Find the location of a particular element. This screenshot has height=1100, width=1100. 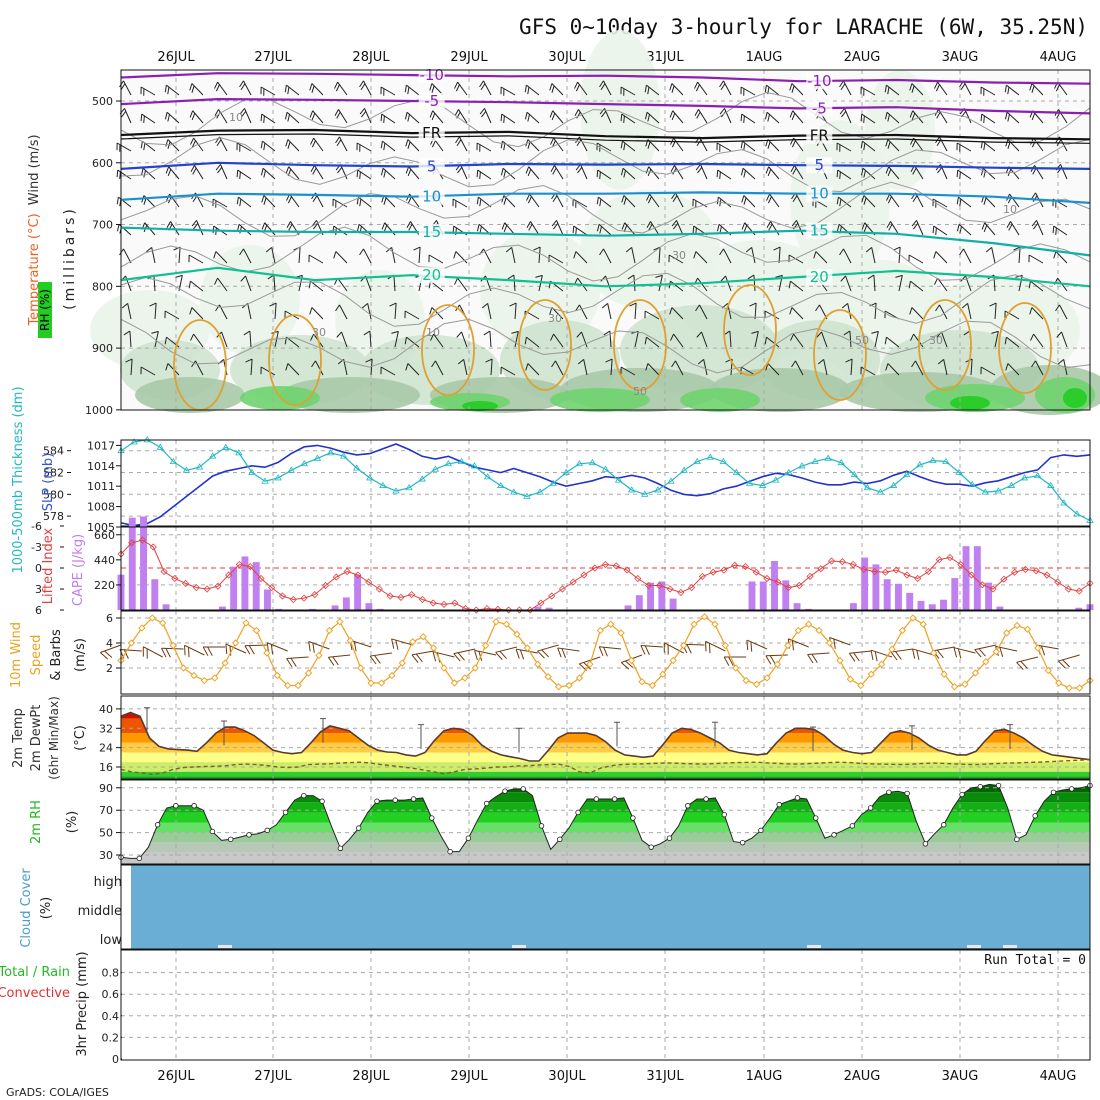

thickness-point is located at coordinates (723, 460).